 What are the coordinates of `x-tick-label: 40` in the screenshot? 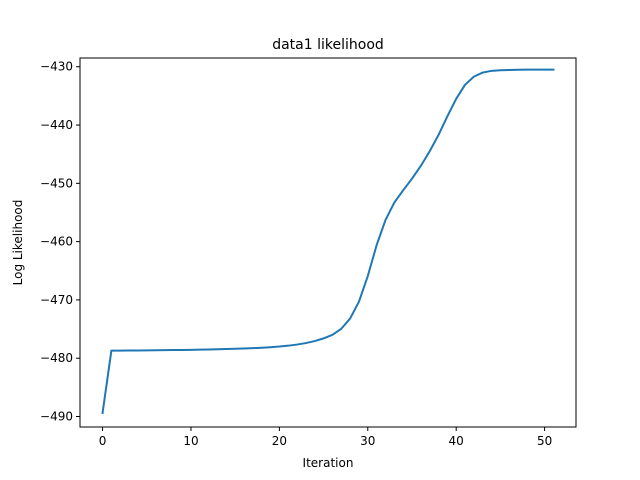 It's located at (456, 441).